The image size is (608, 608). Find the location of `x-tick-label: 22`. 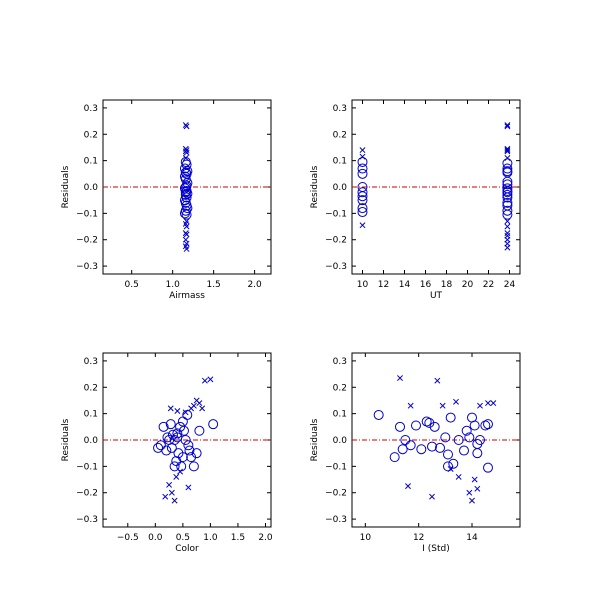

x-tick-label: 22 is located at coordinates (488, 285).